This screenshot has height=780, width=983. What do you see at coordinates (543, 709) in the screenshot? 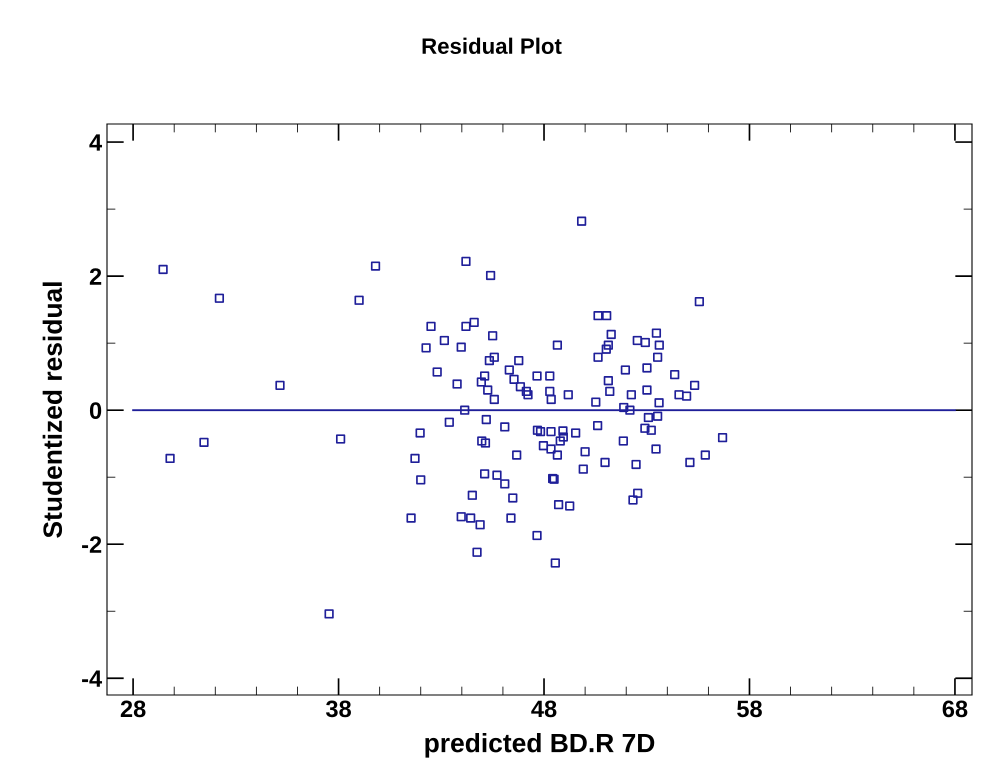
I see `x-tick-label: 48` at bounding box center [543, 709].